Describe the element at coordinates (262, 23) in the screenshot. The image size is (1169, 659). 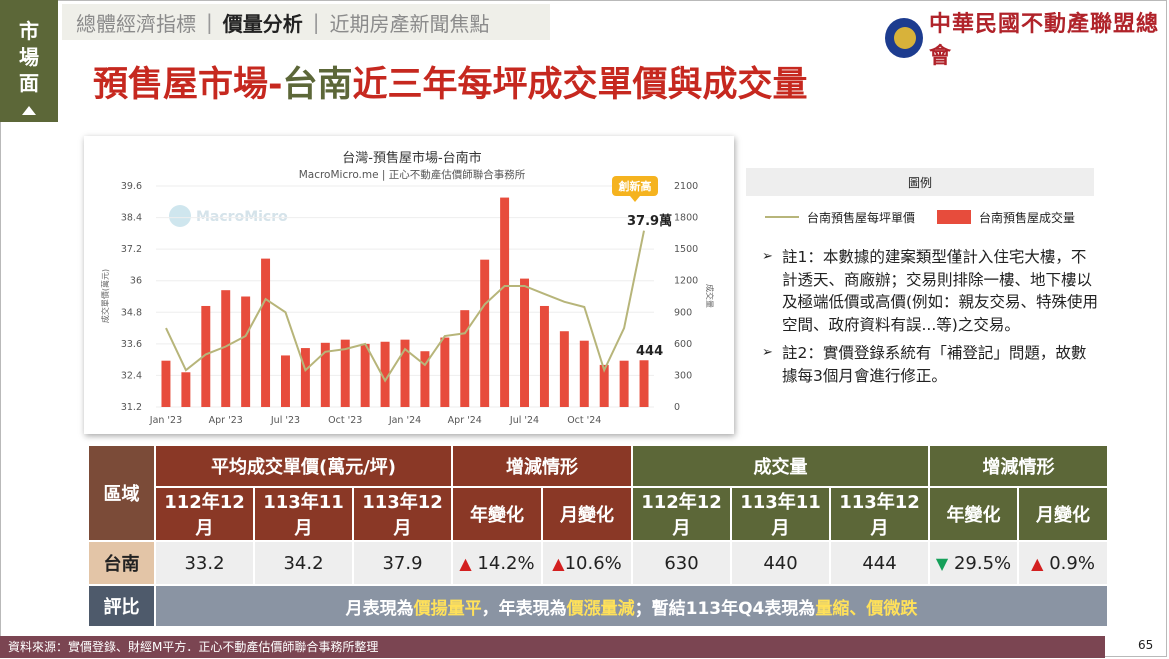
I see `nav-tab-price-volume: 價量分析` at that location.